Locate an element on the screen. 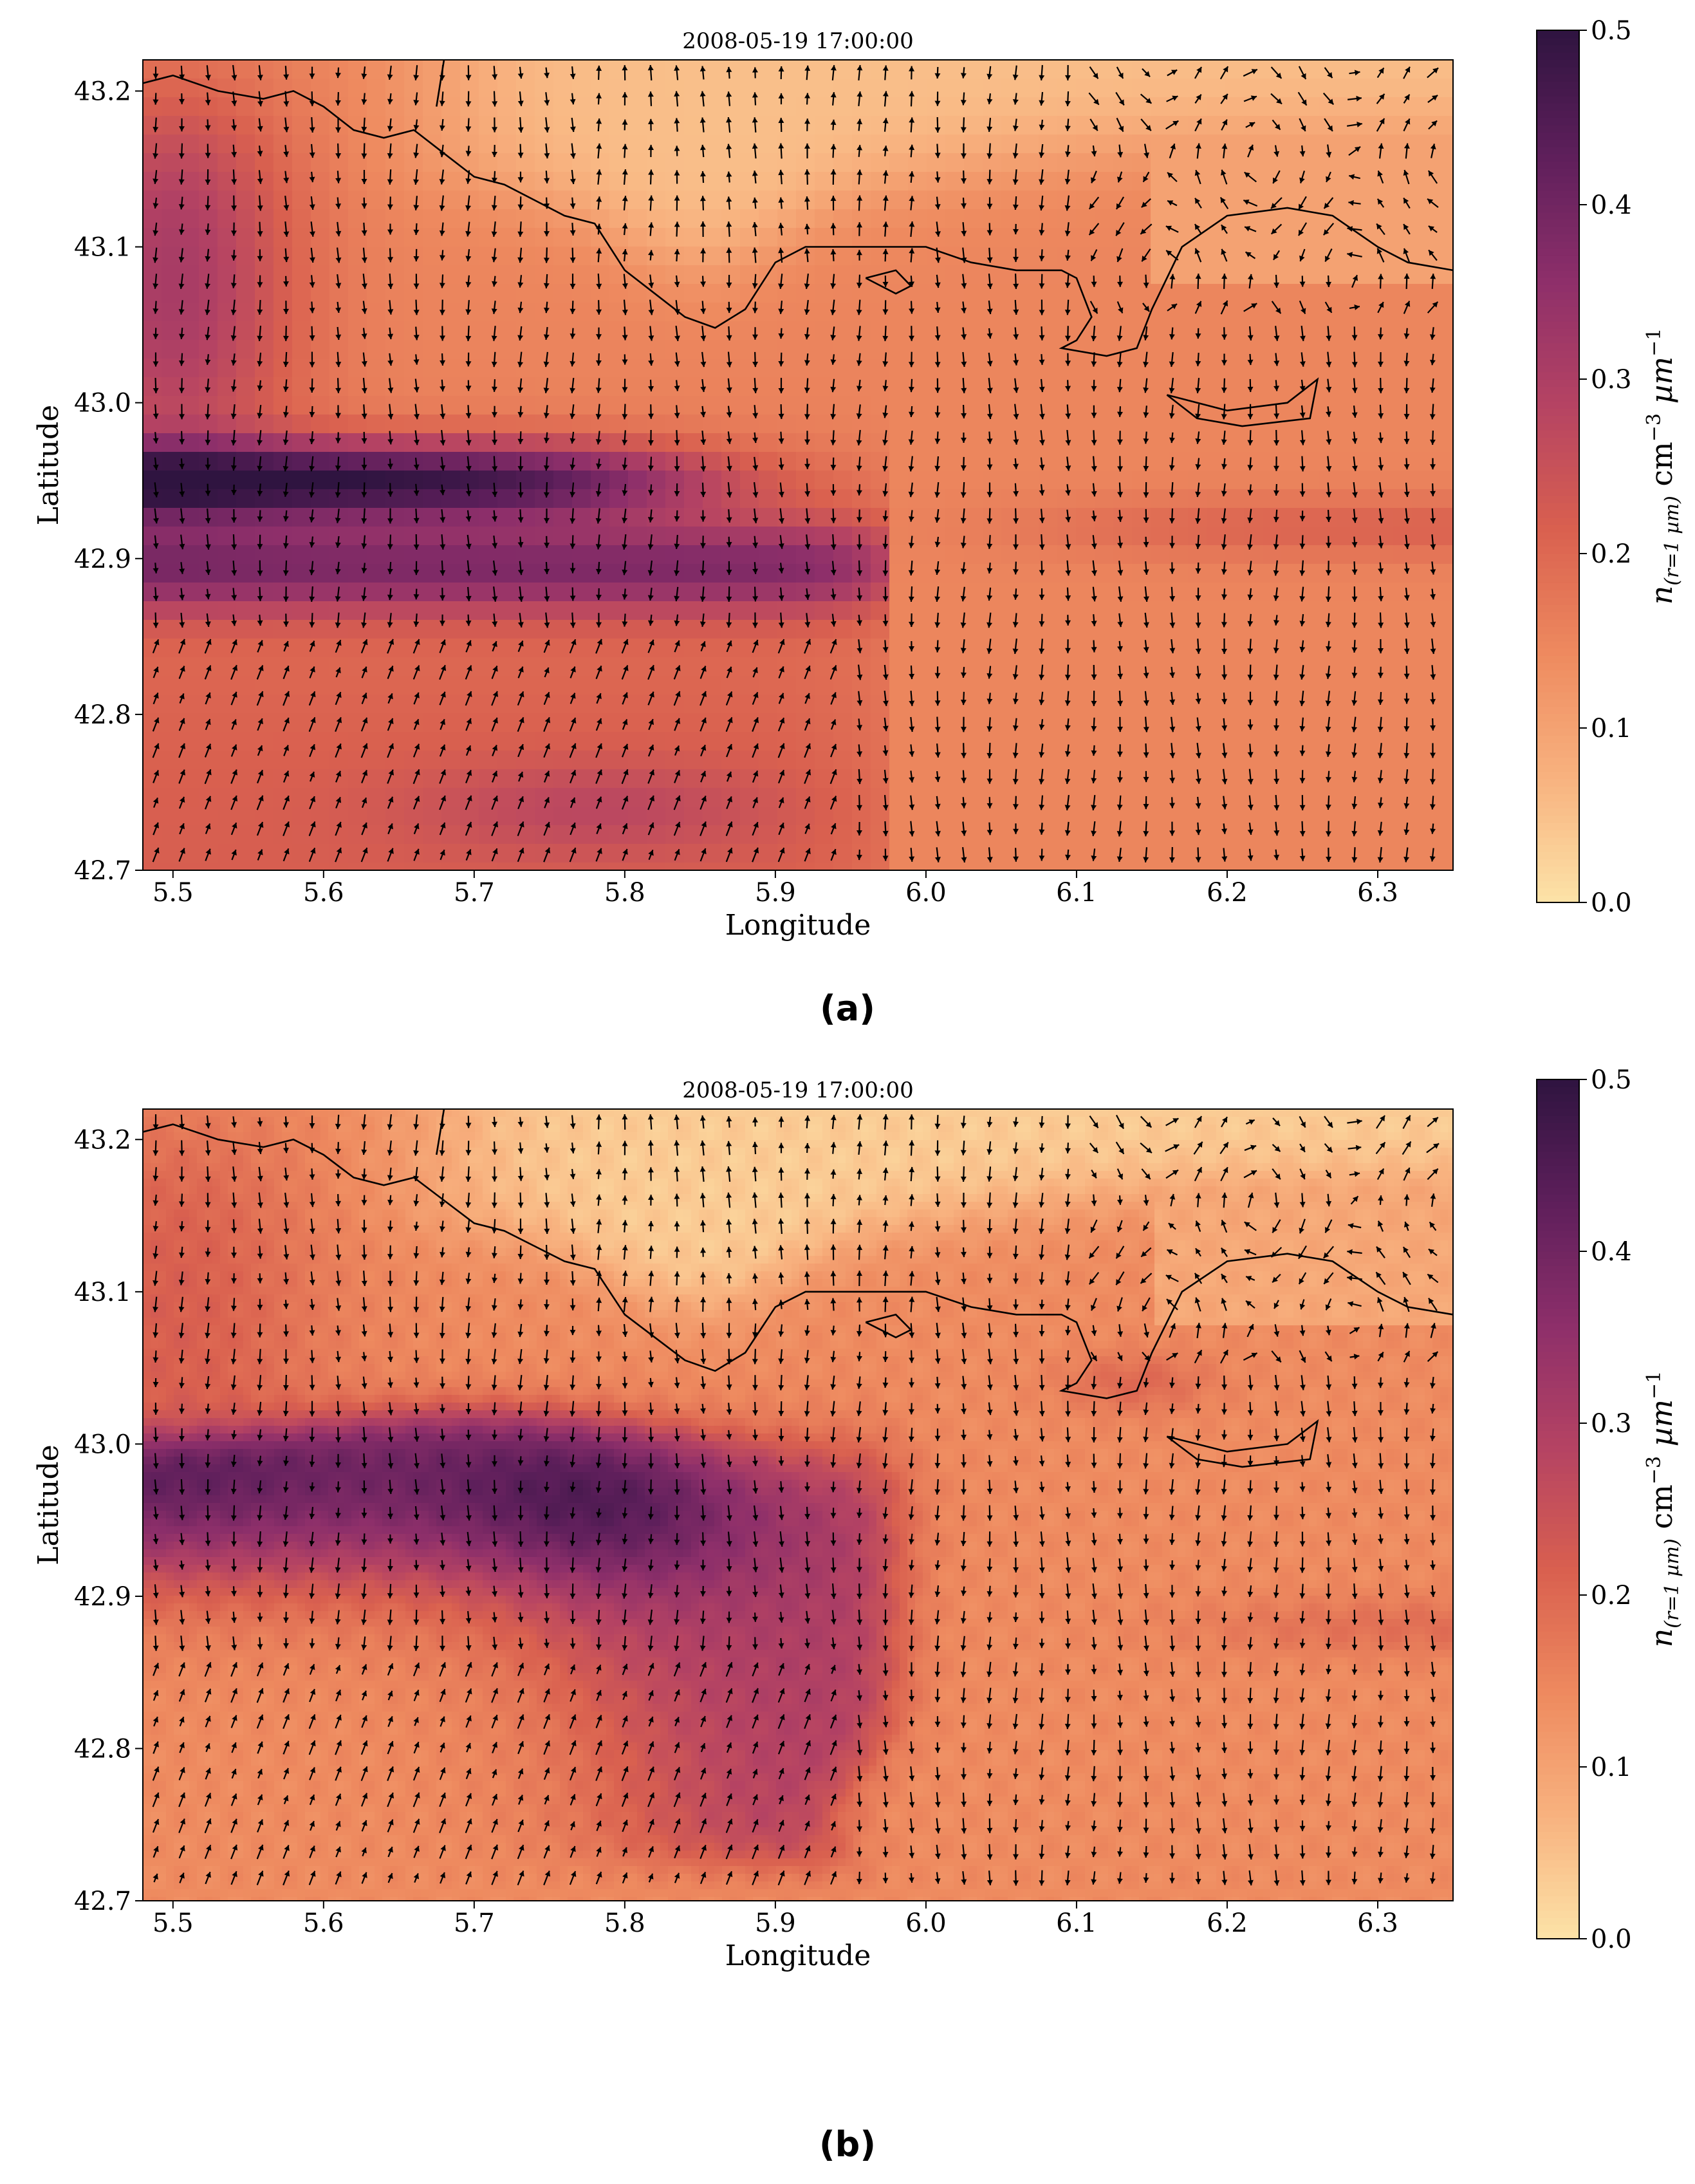 The image size is (1695, 2184). panel-a-y-tick-label: 43.2 is located at coordinates (102, 91).